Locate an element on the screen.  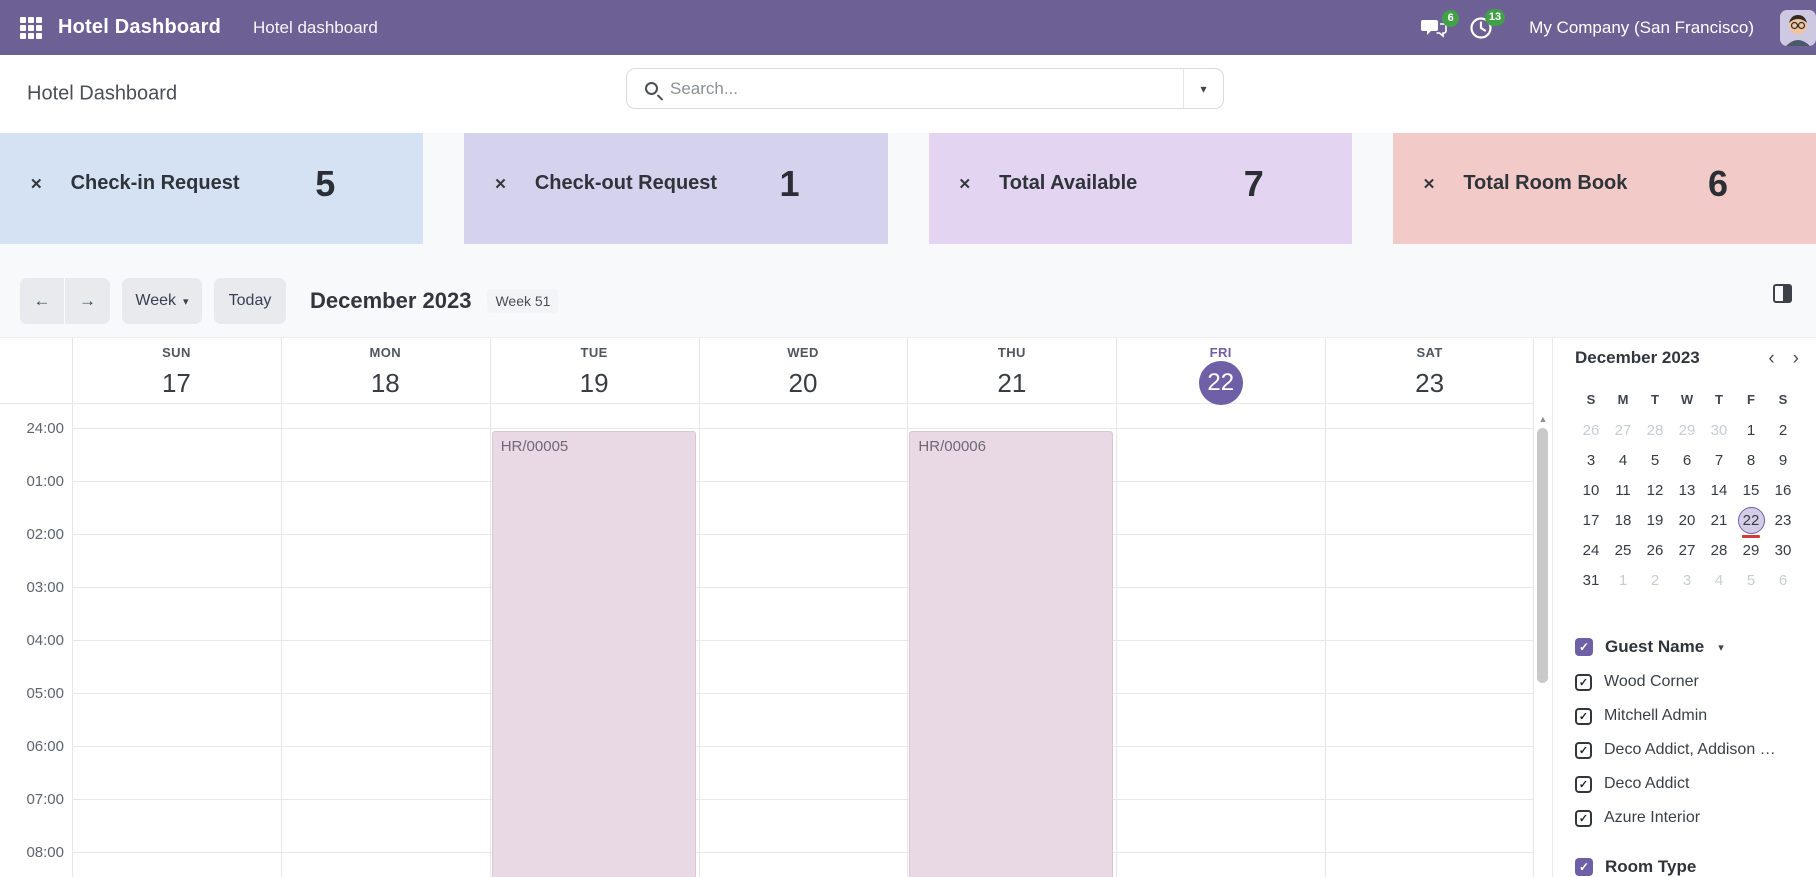
guest-filter-item: ✓ Azure Interior is located at coordinates (1695, 818).